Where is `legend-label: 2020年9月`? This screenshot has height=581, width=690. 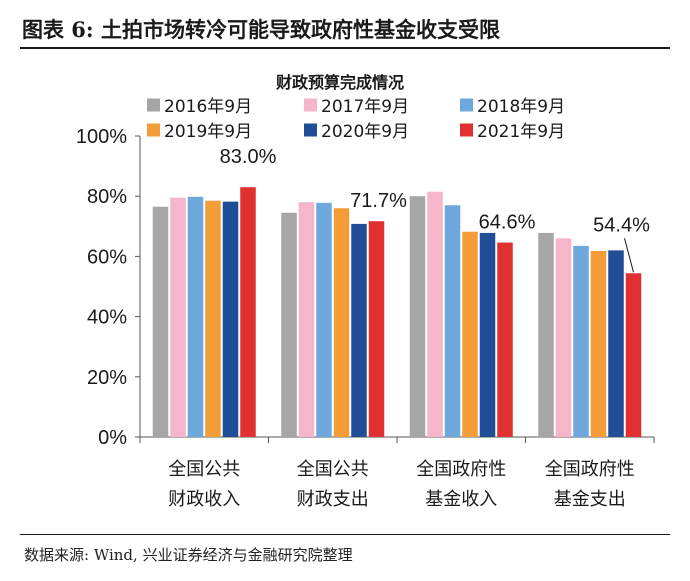
legend-label: 2020年9月 is located at coordinates (365, 132).